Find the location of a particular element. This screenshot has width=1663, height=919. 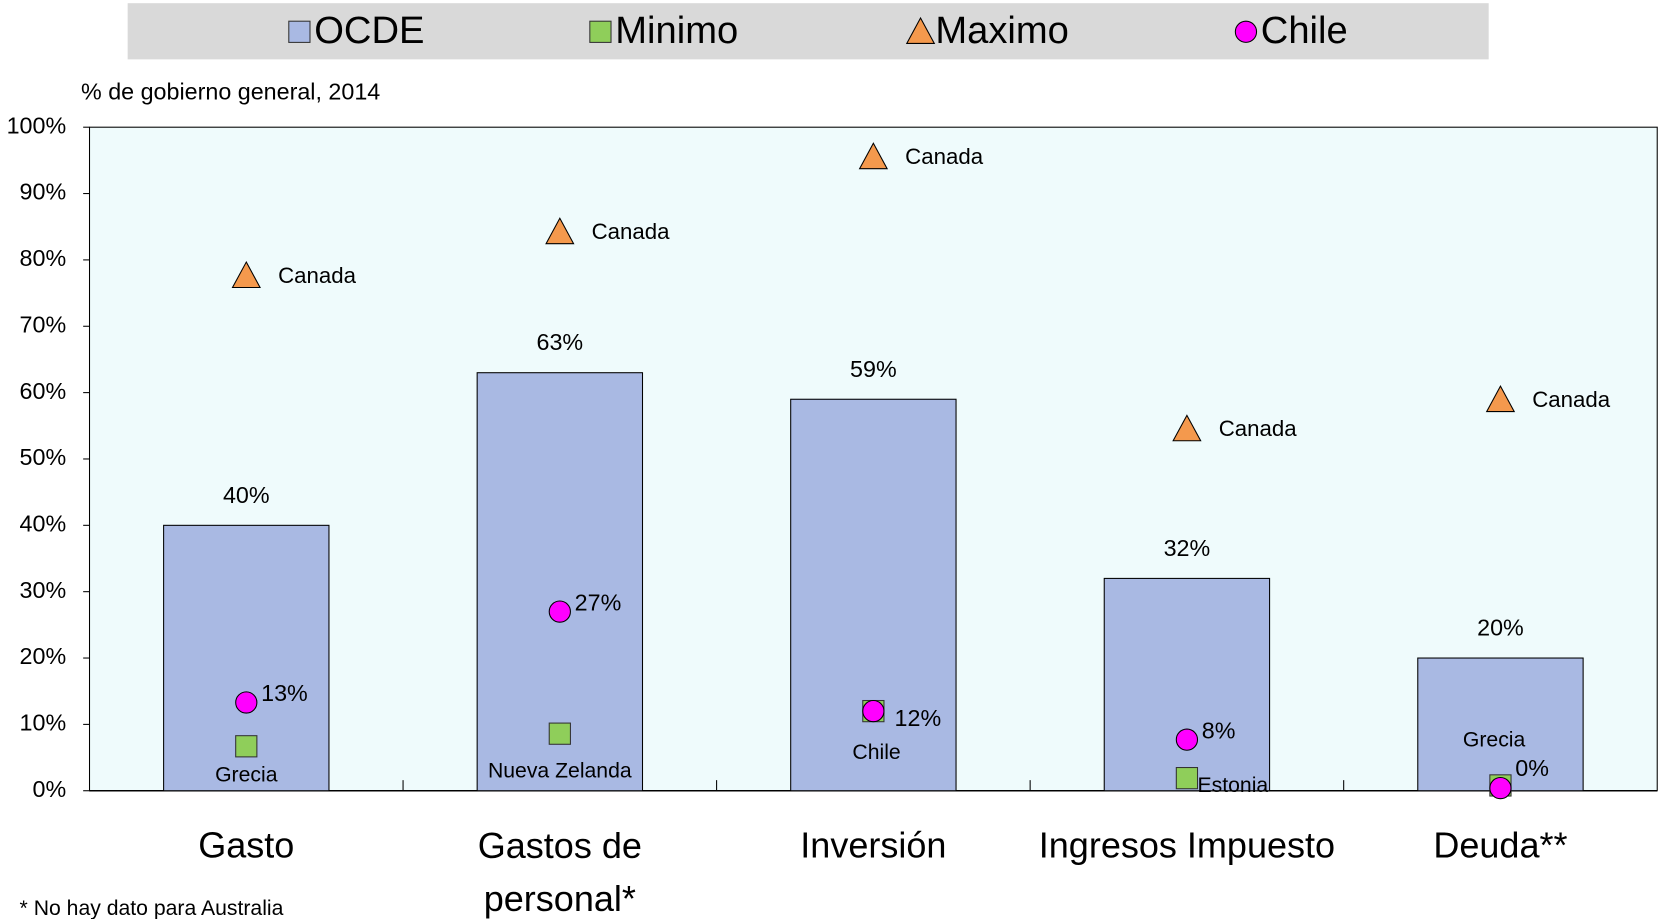

x-tick-label: Deuda** is located at coordinates (1500, 844).